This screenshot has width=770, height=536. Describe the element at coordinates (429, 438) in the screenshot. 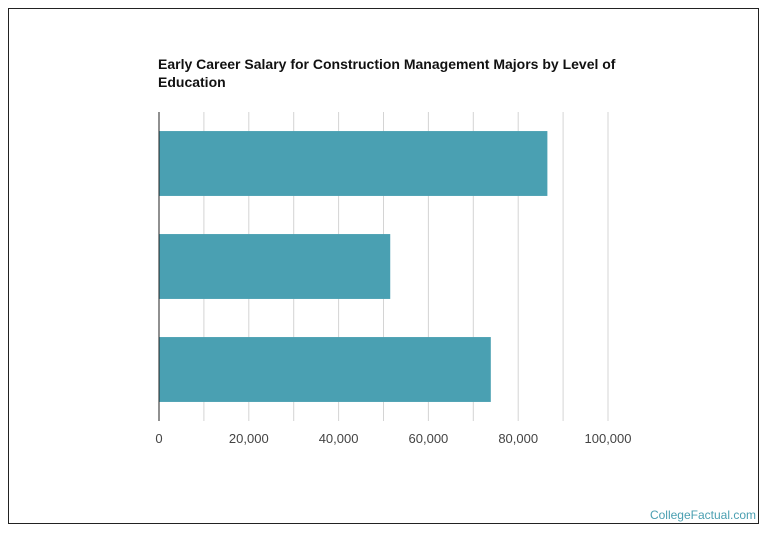

I see `x-tick-label: 60,000` at that location.